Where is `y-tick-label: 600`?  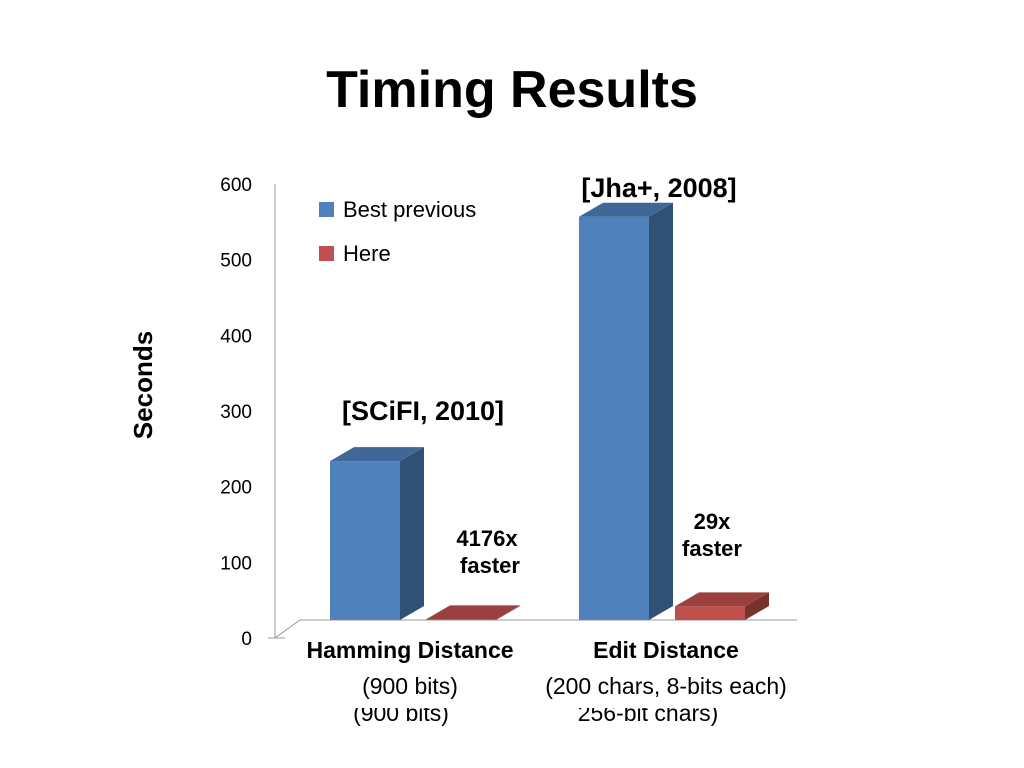
y-tick-label: 600 is located at coordinates (236, 185).